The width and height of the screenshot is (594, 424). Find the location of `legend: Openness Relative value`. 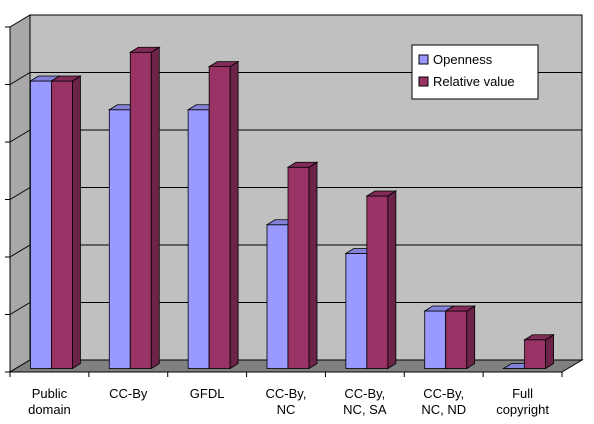

legend: Openness Relative value is located at coordinates (475, 72).